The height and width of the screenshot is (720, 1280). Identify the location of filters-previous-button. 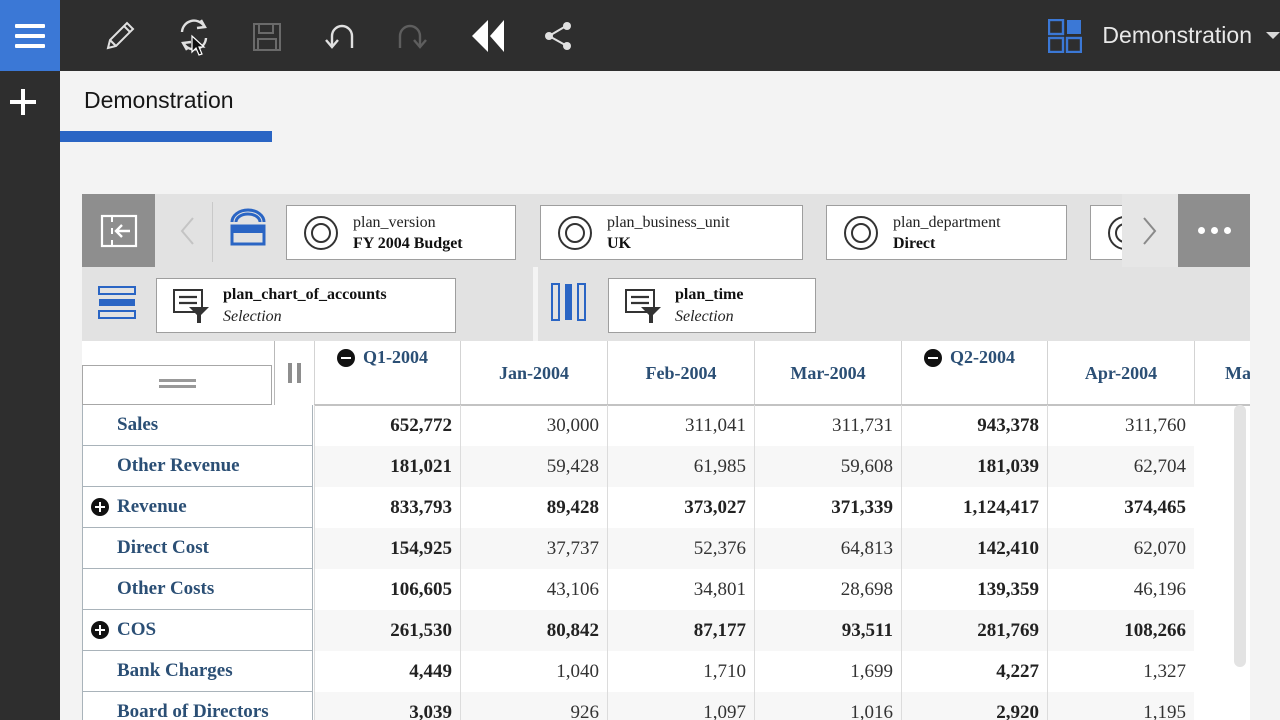
(187, 230).